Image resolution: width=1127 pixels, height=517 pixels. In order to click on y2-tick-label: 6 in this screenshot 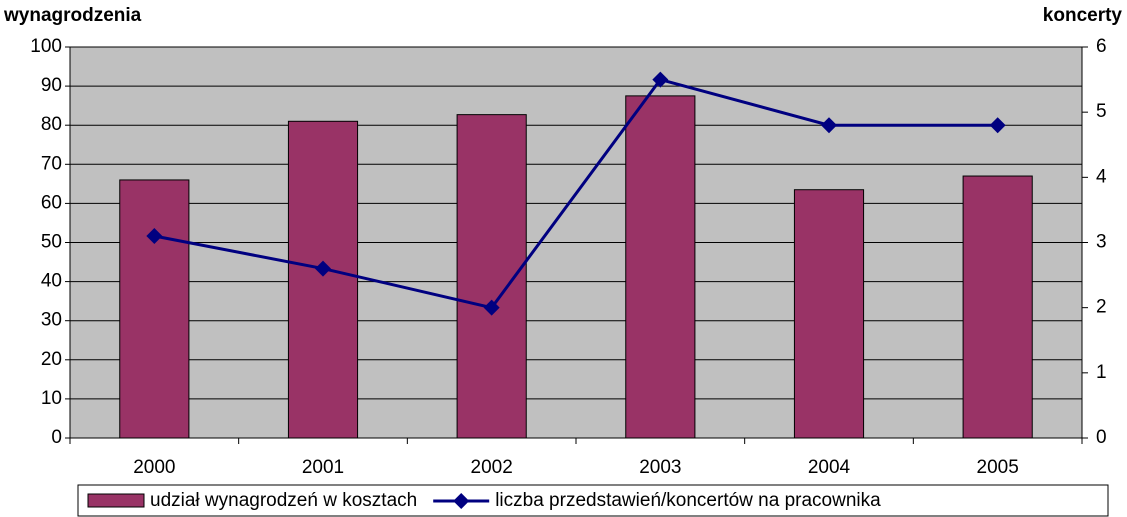, I will do `click(1101, 46)`.